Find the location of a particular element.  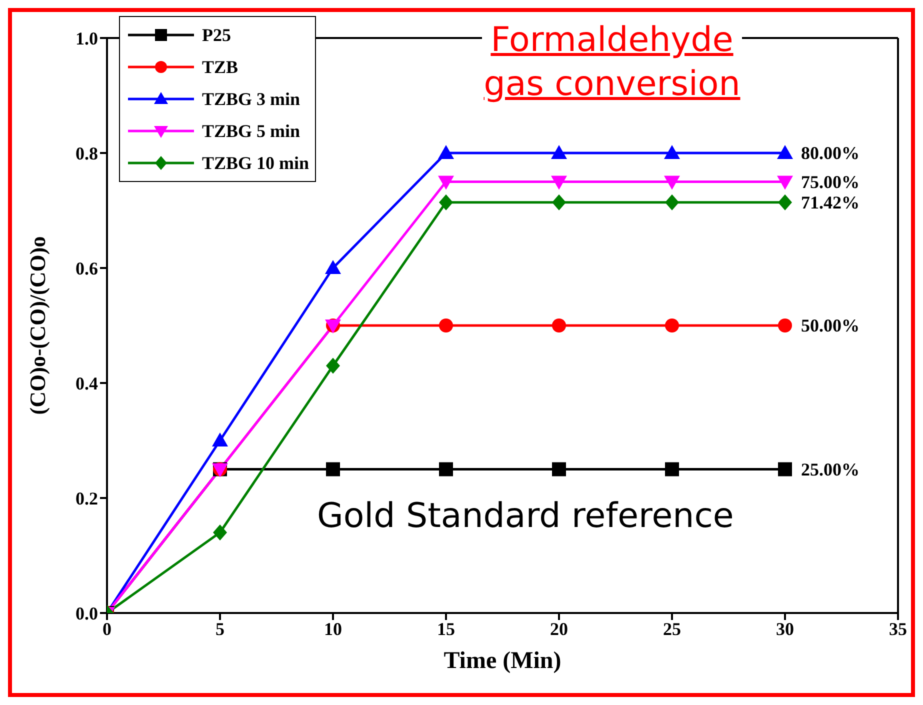

chart-title: Formaldehyde gas conversion is located at coordinates (612, 62).